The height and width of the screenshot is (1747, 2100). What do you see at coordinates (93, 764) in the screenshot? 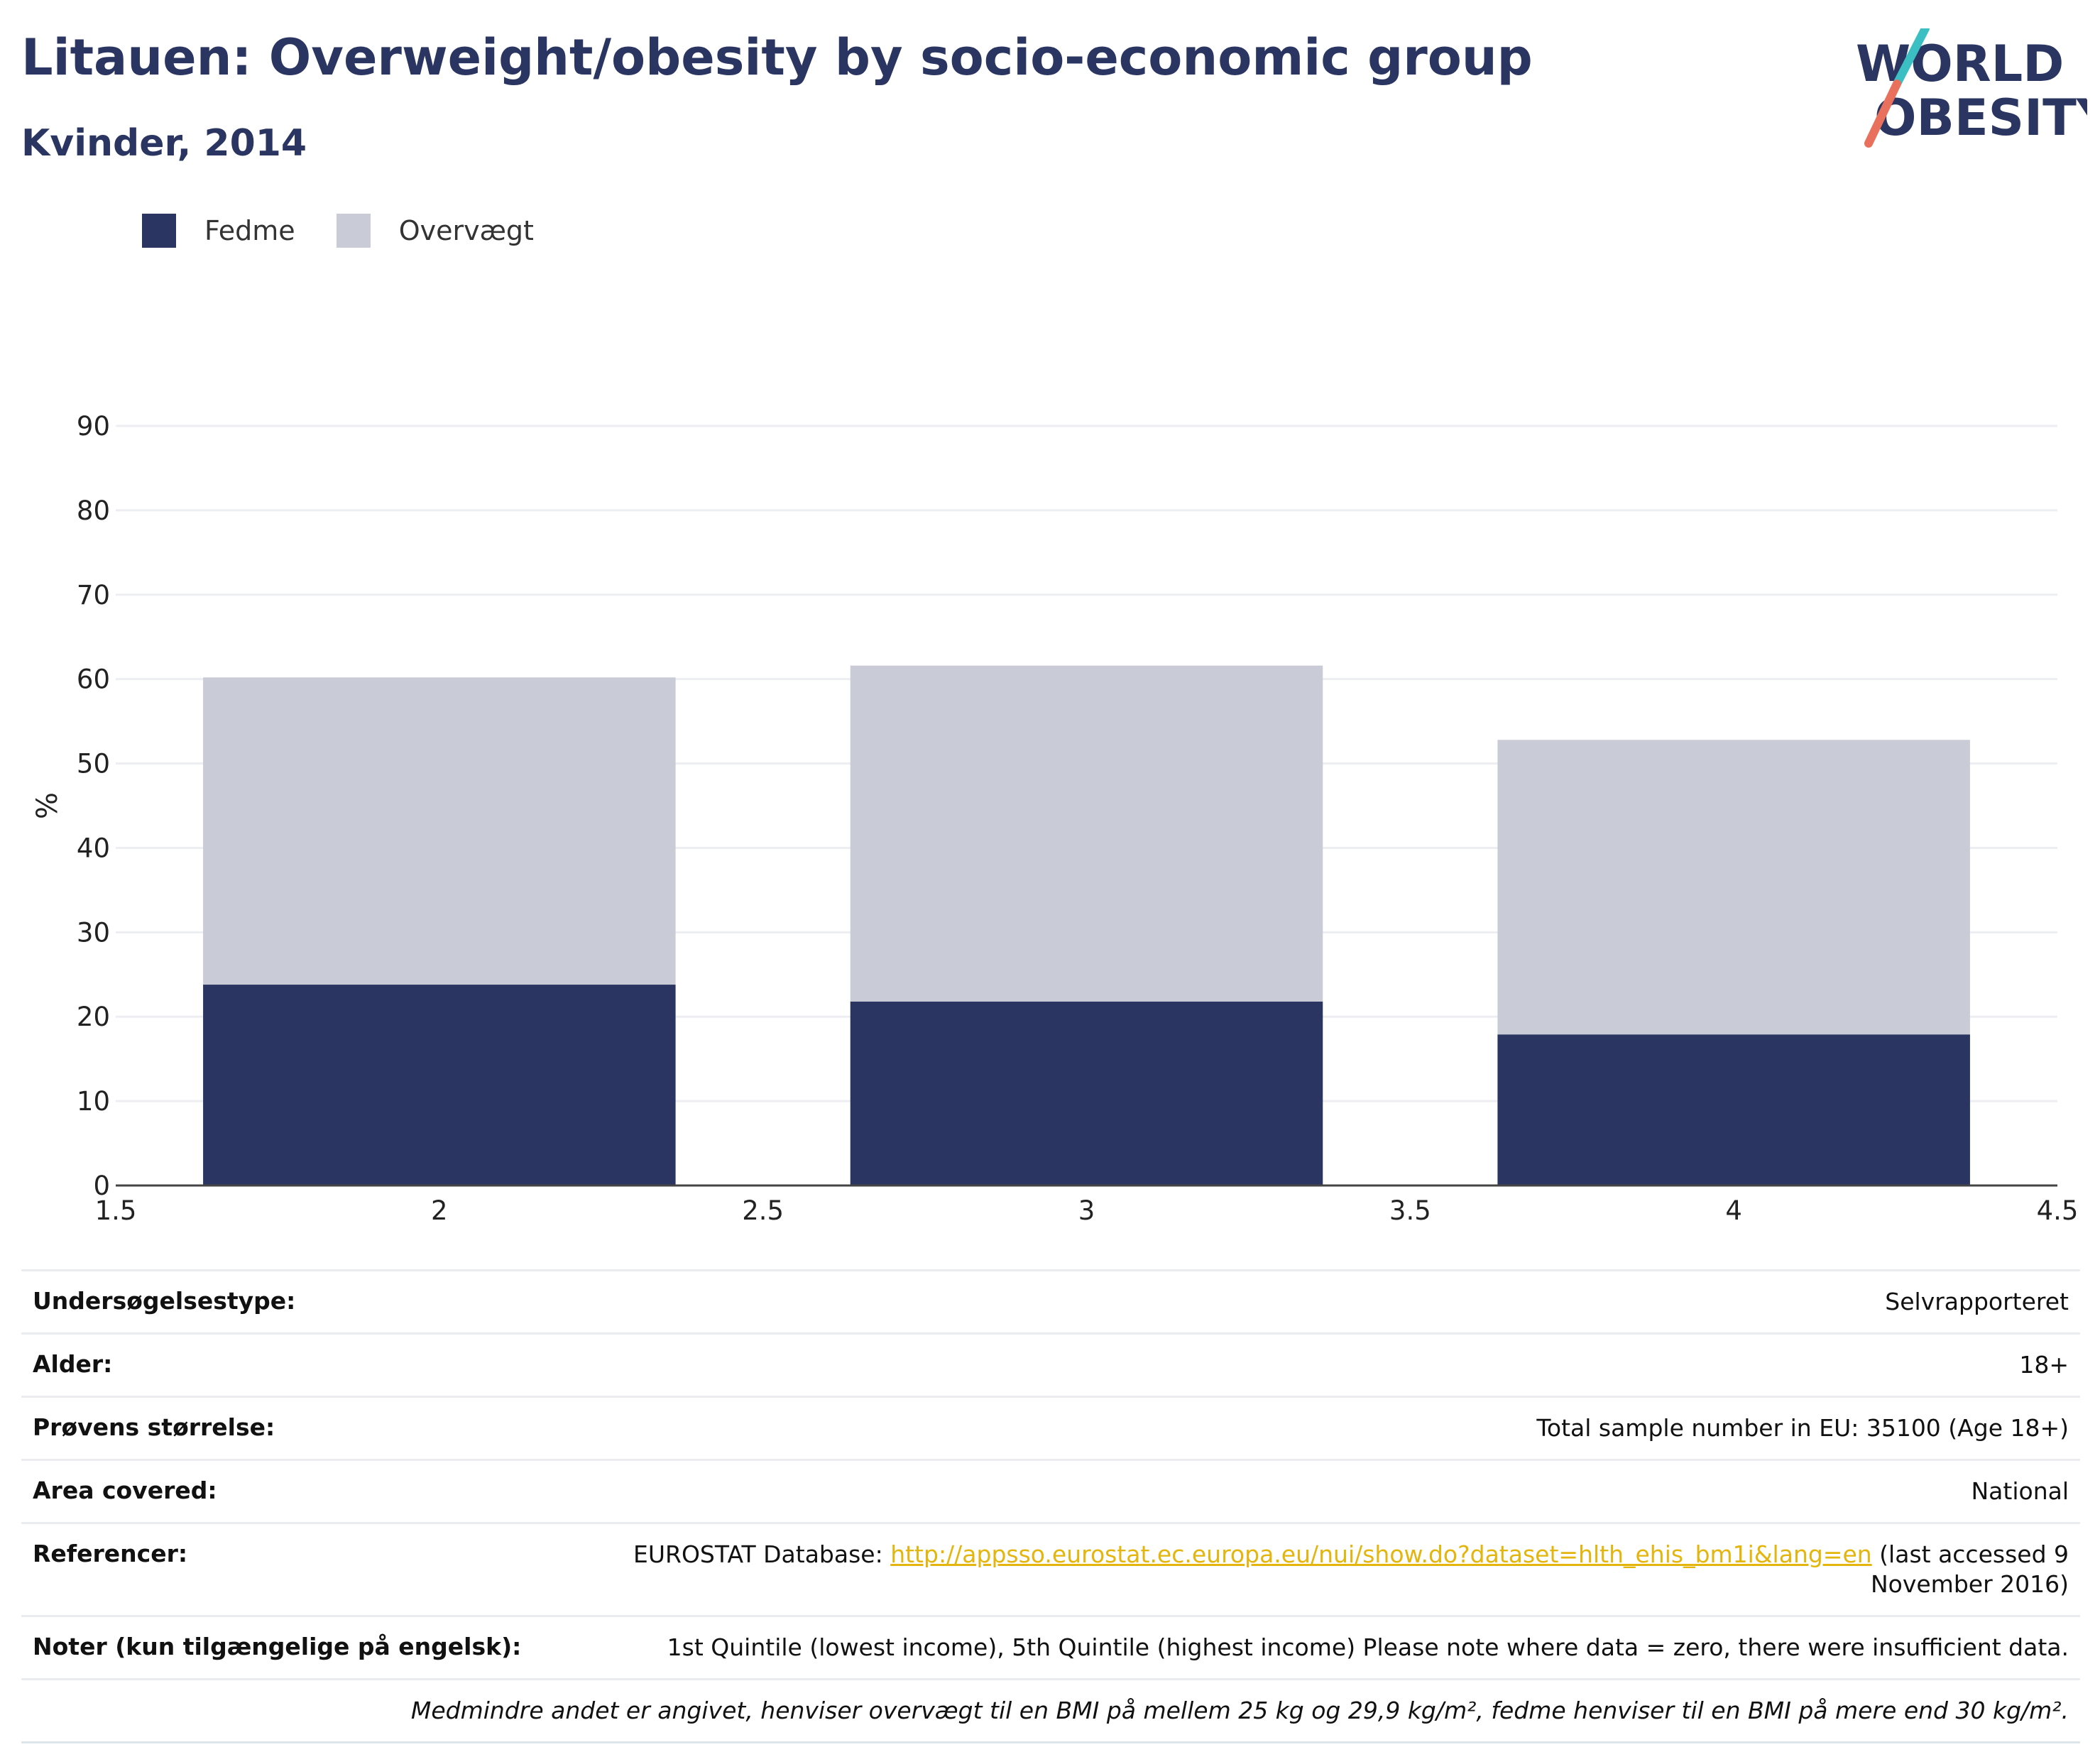
I see `y-tick-label: 50` at bounding box center [93, 764].